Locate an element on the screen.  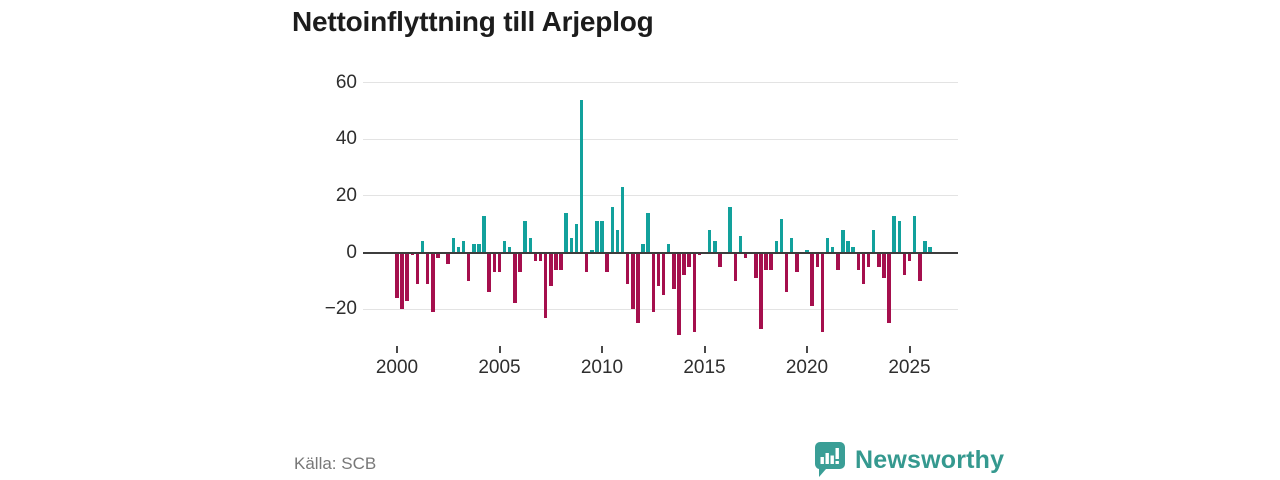
logo-exclamation-bar is located at coordinates (837, 453).